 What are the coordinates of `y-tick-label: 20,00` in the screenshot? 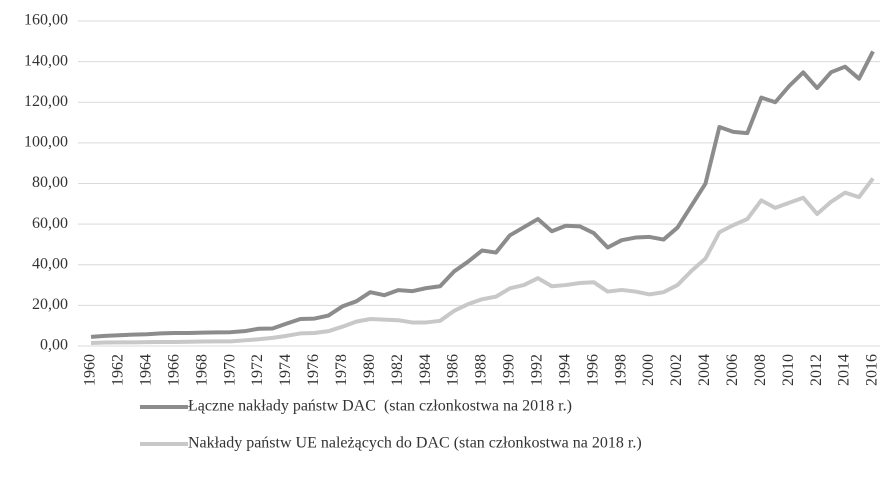 It's located at (50, 304).